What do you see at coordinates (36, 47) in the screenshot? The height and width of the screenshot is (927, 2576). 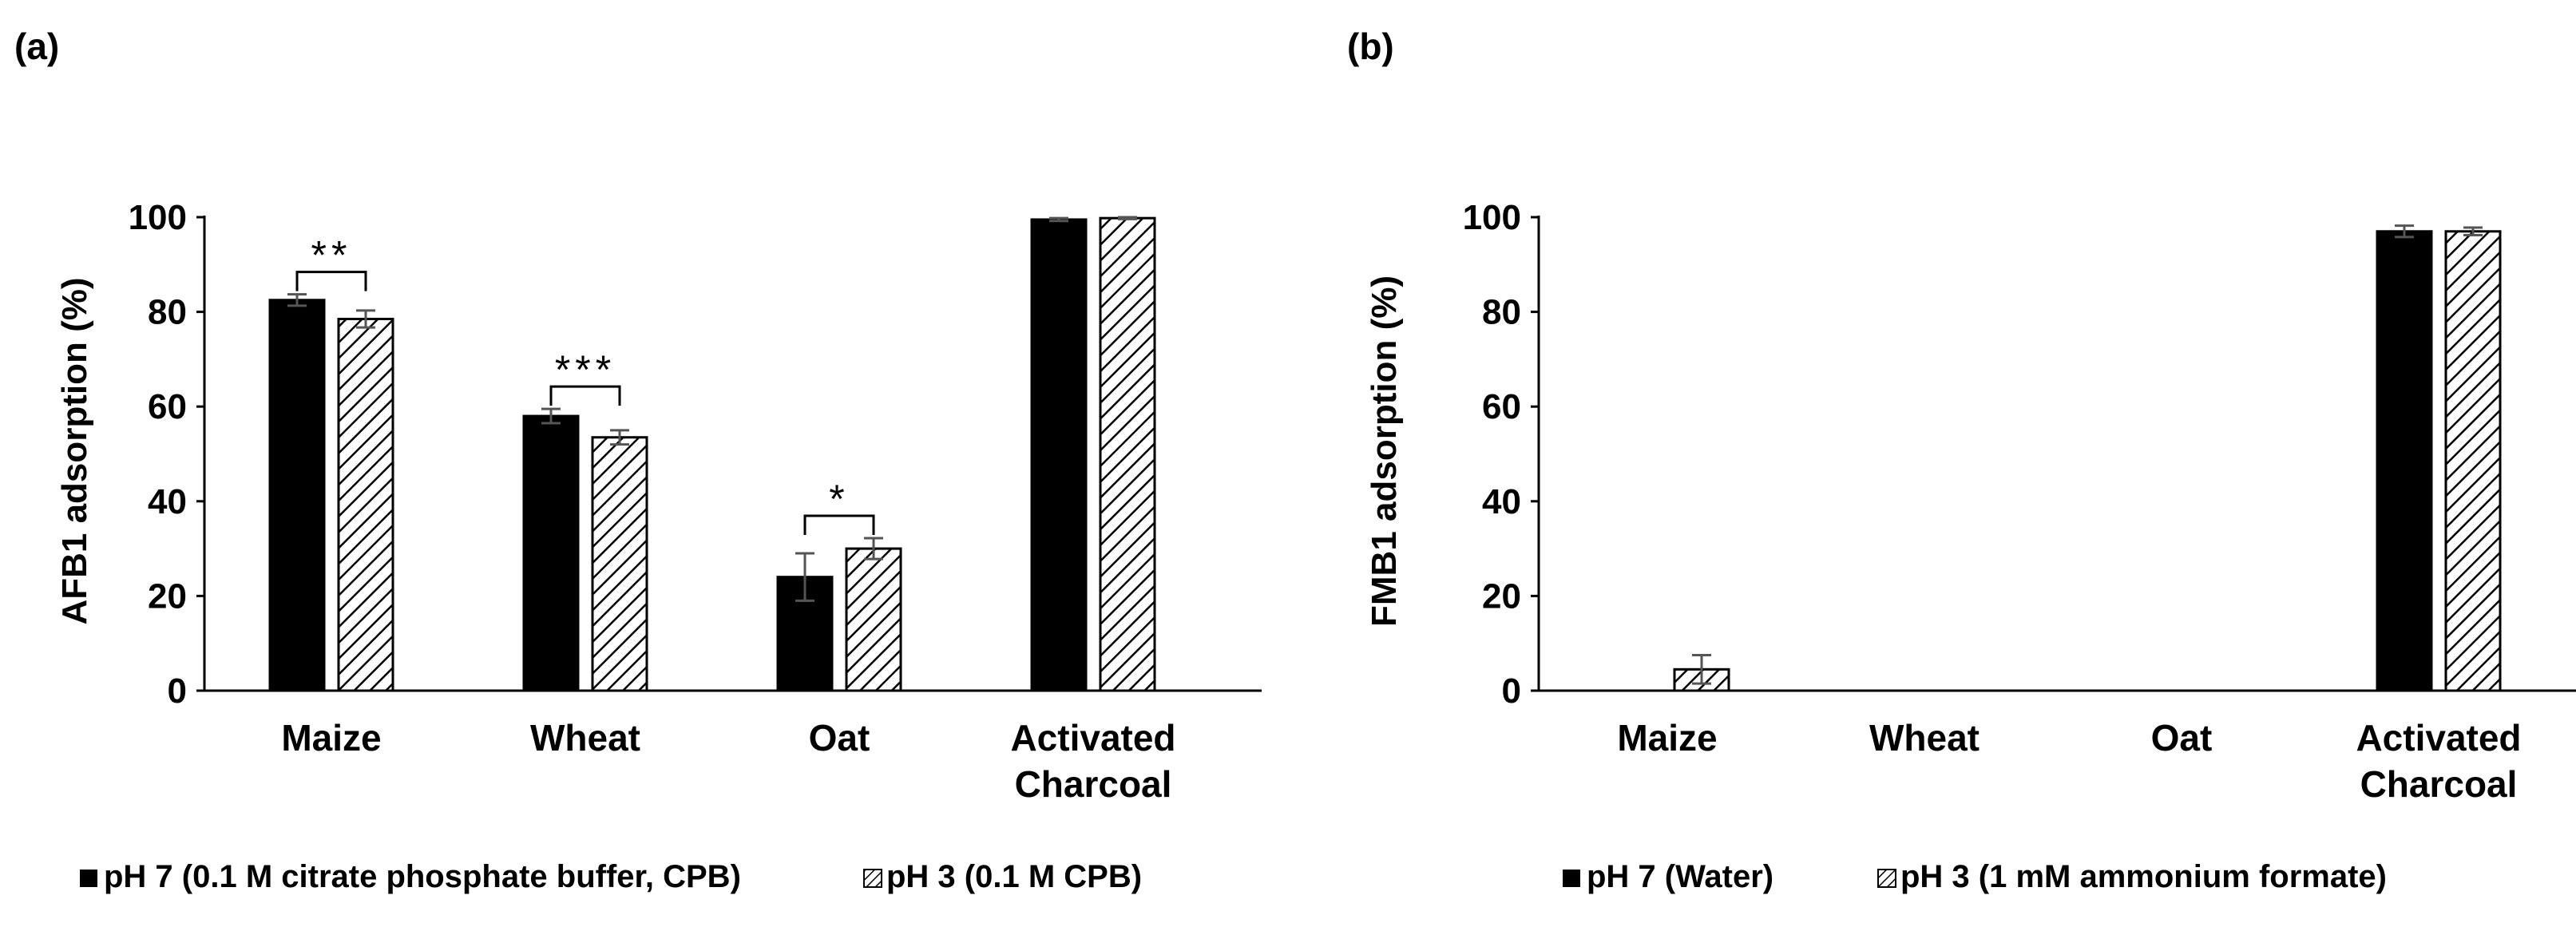 I see `panel-label: (a)` at bounding box center [36, 47].